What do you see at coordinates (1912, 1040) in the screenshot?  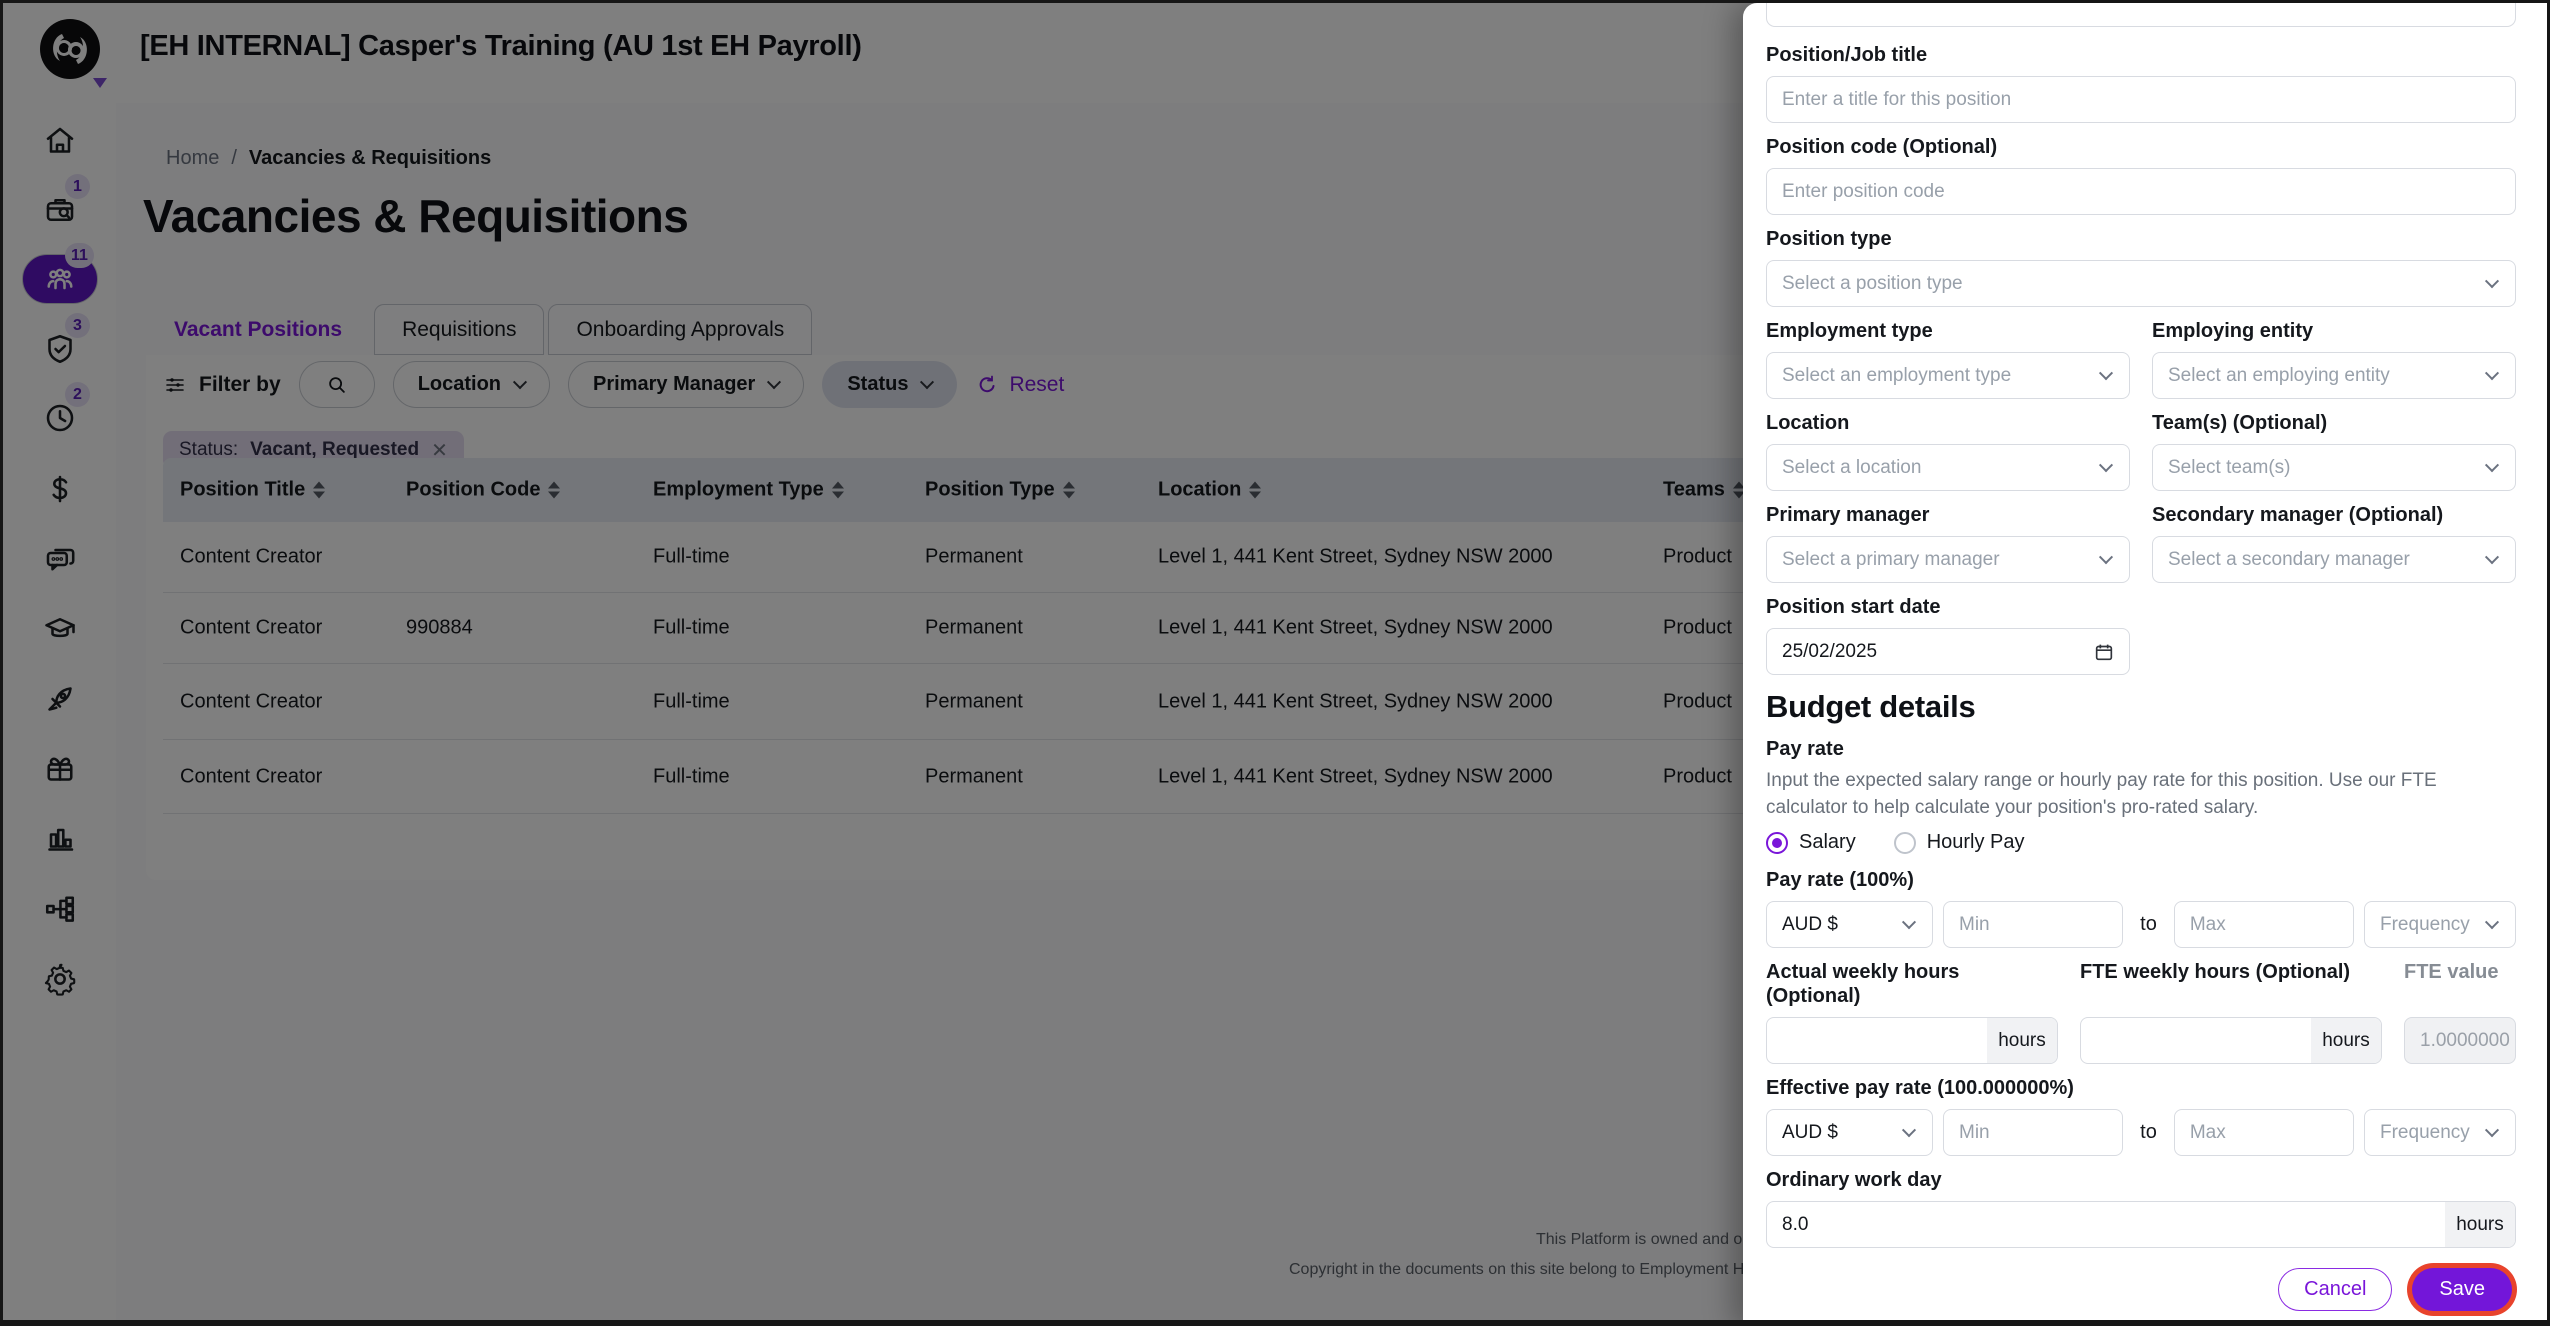 I see `actual-hours-input: hours` at bounding box center [1912, 1040].